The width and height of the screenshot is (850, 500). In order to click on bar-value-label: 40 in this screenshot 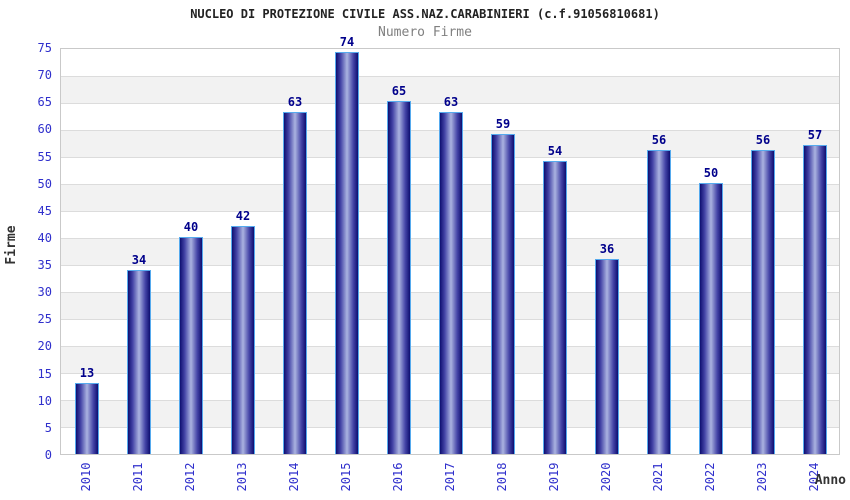, I will do `click(191, 226)`.